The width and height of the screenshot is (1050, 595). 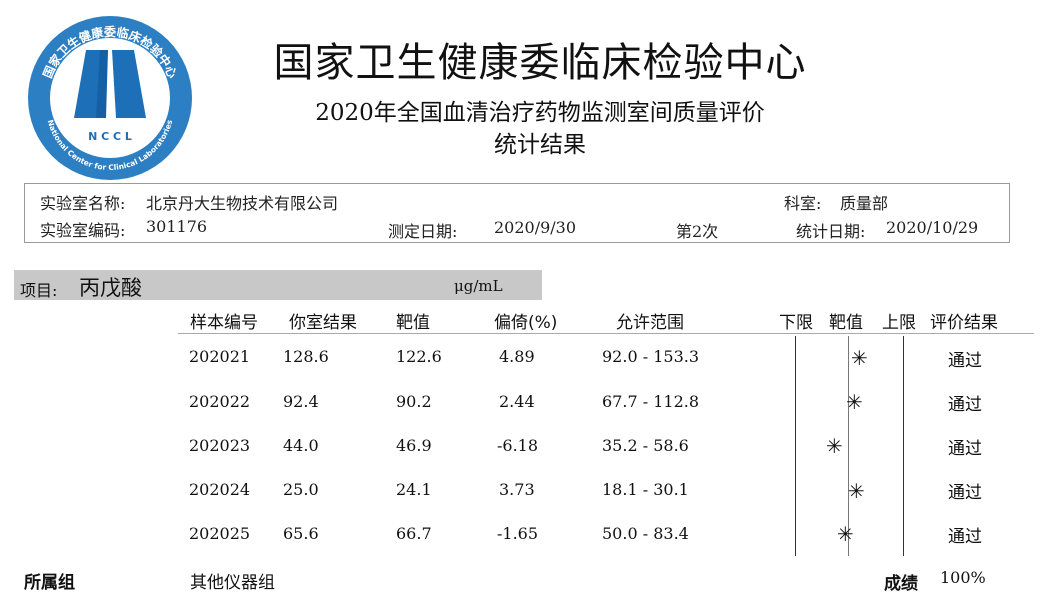 What do you see at coordinates (540, 145) in the screenshot?
I see `page-subtitle-2: 统计结果` at bounding box center [540, 145].